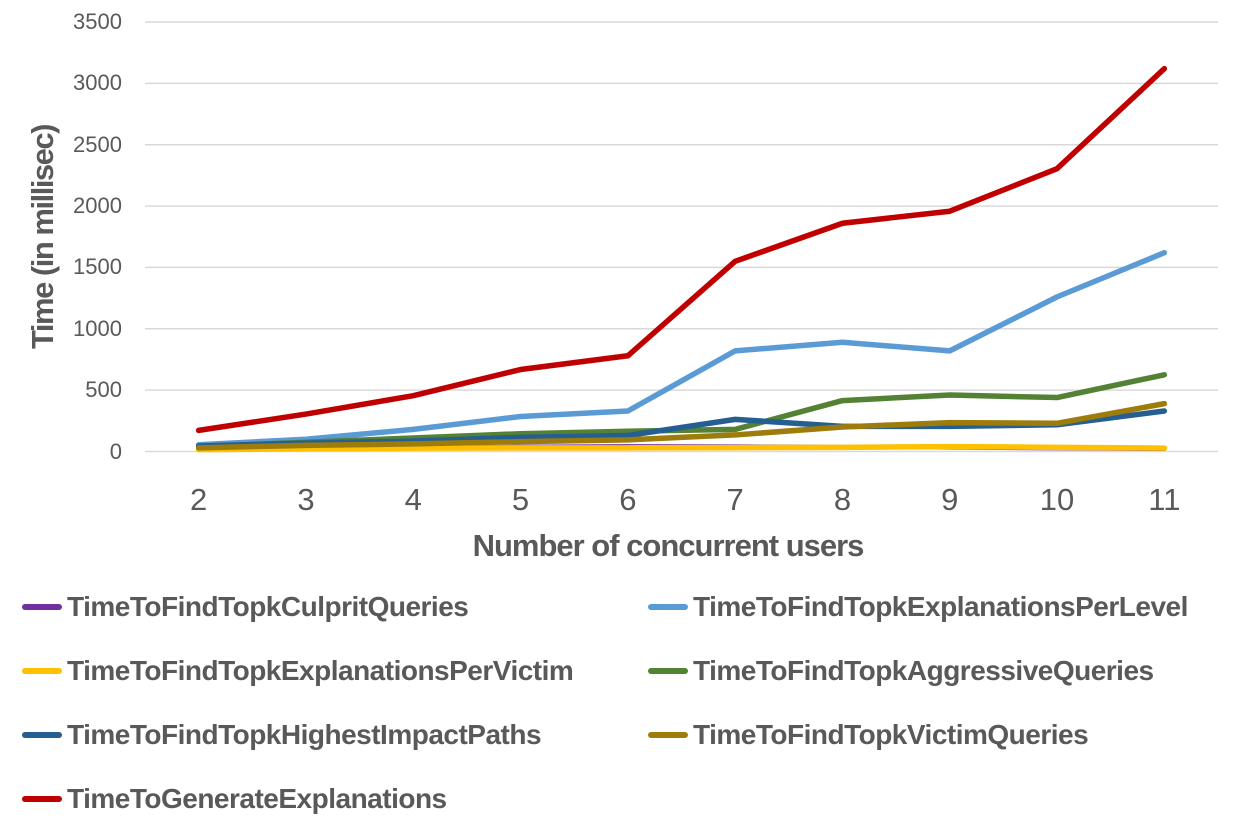 This screenshot has width=1233, height=819. What do you see at coordinates (520, 499) in the screenshot?
I see `x-tick-label: 5` at bounding box center [520, 499].